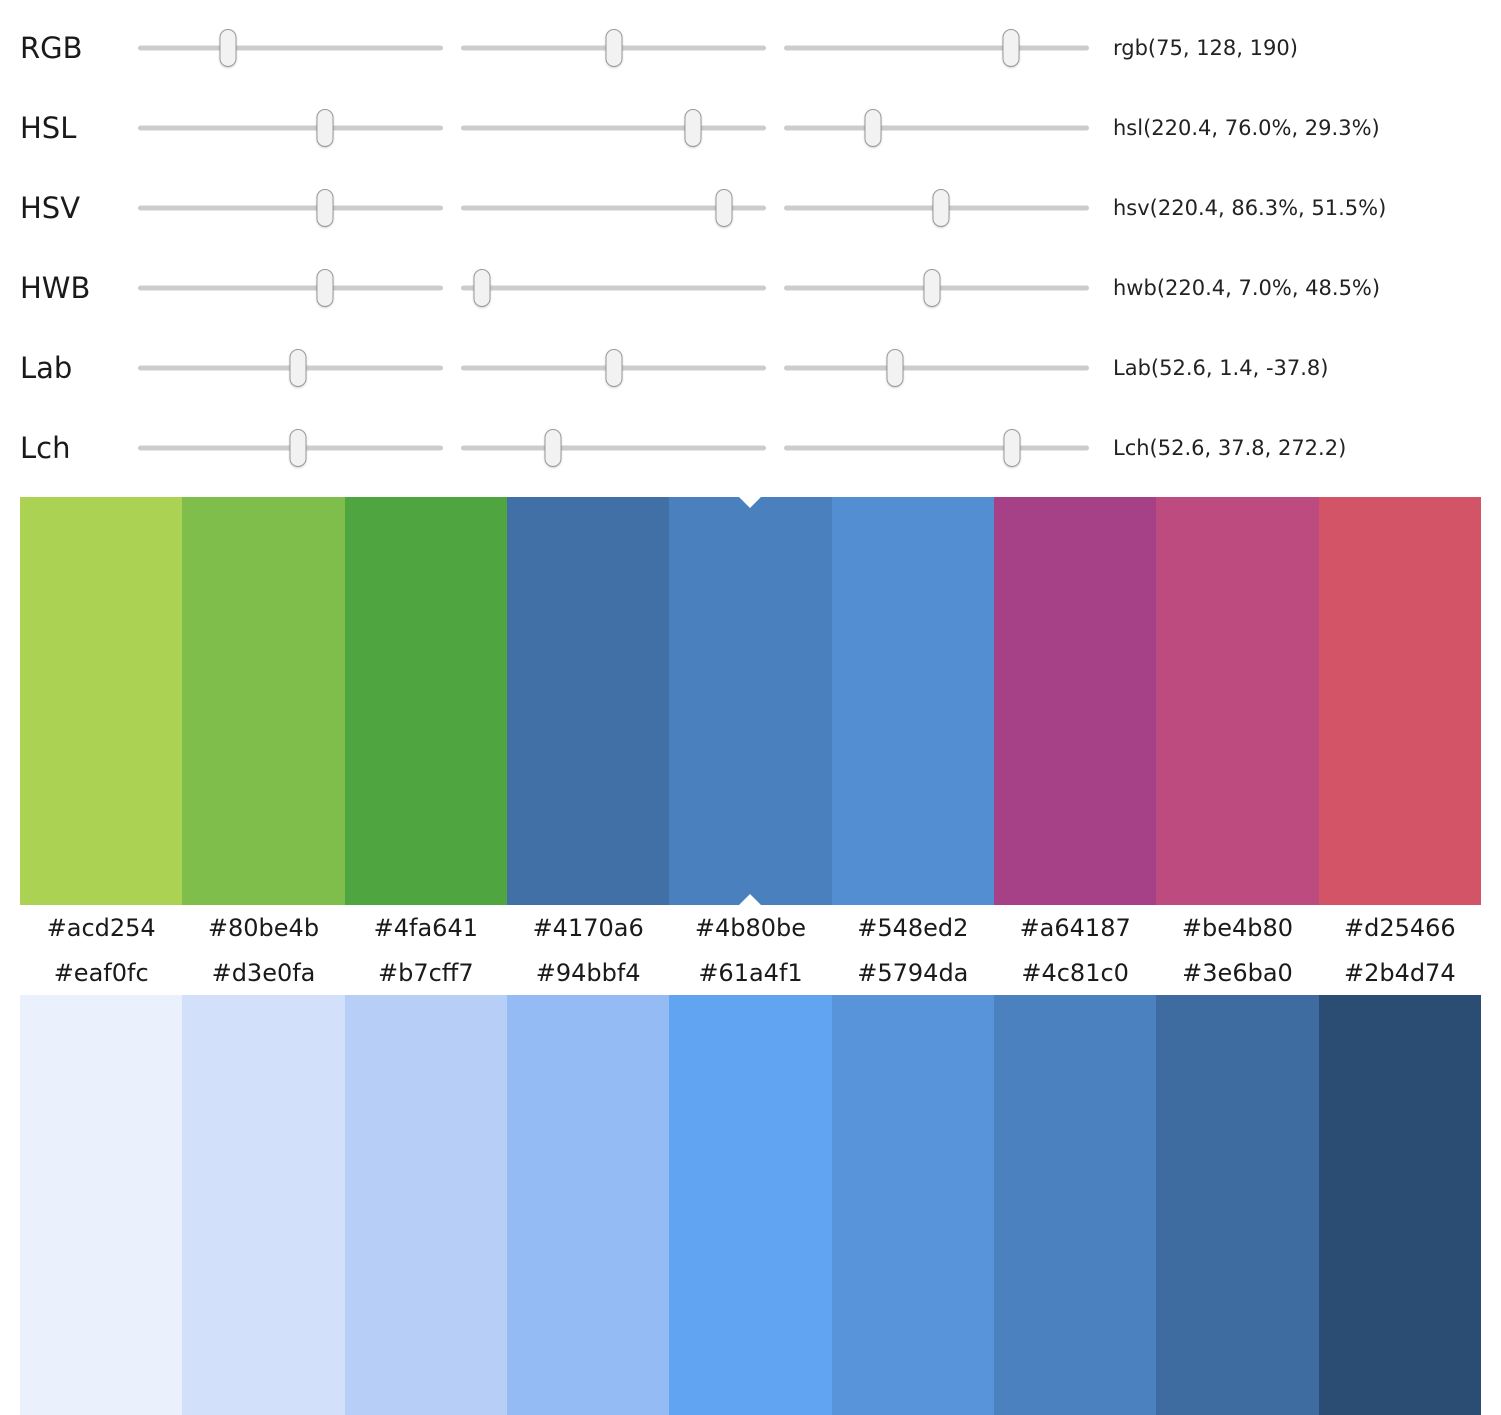  Describe the element at coordinates (50, 208) in the screenshot. I see `slider-row-label: HSV` at that location.